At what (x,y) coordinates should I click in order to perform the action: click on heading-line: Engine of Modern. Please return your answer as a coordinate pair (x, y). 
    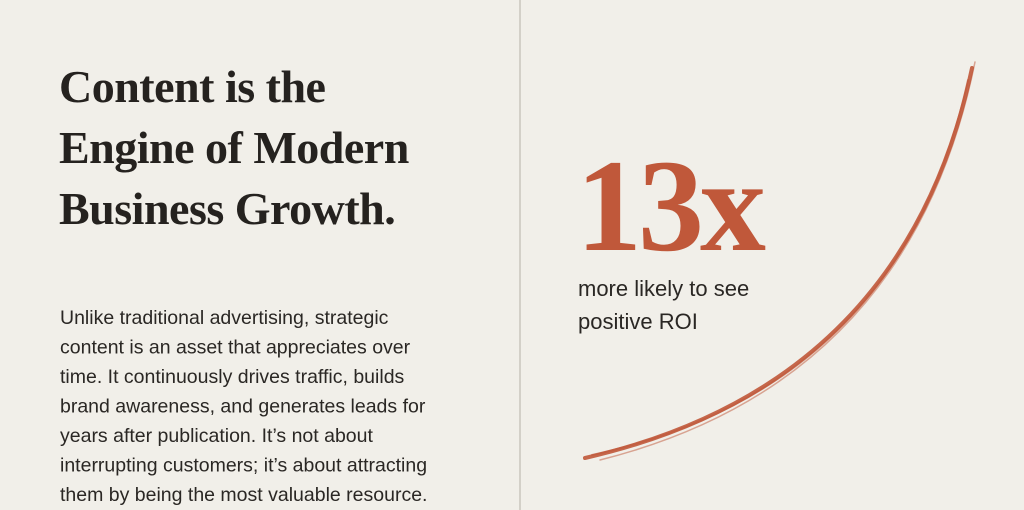
    Looking at the image, I should click on (234, 147).